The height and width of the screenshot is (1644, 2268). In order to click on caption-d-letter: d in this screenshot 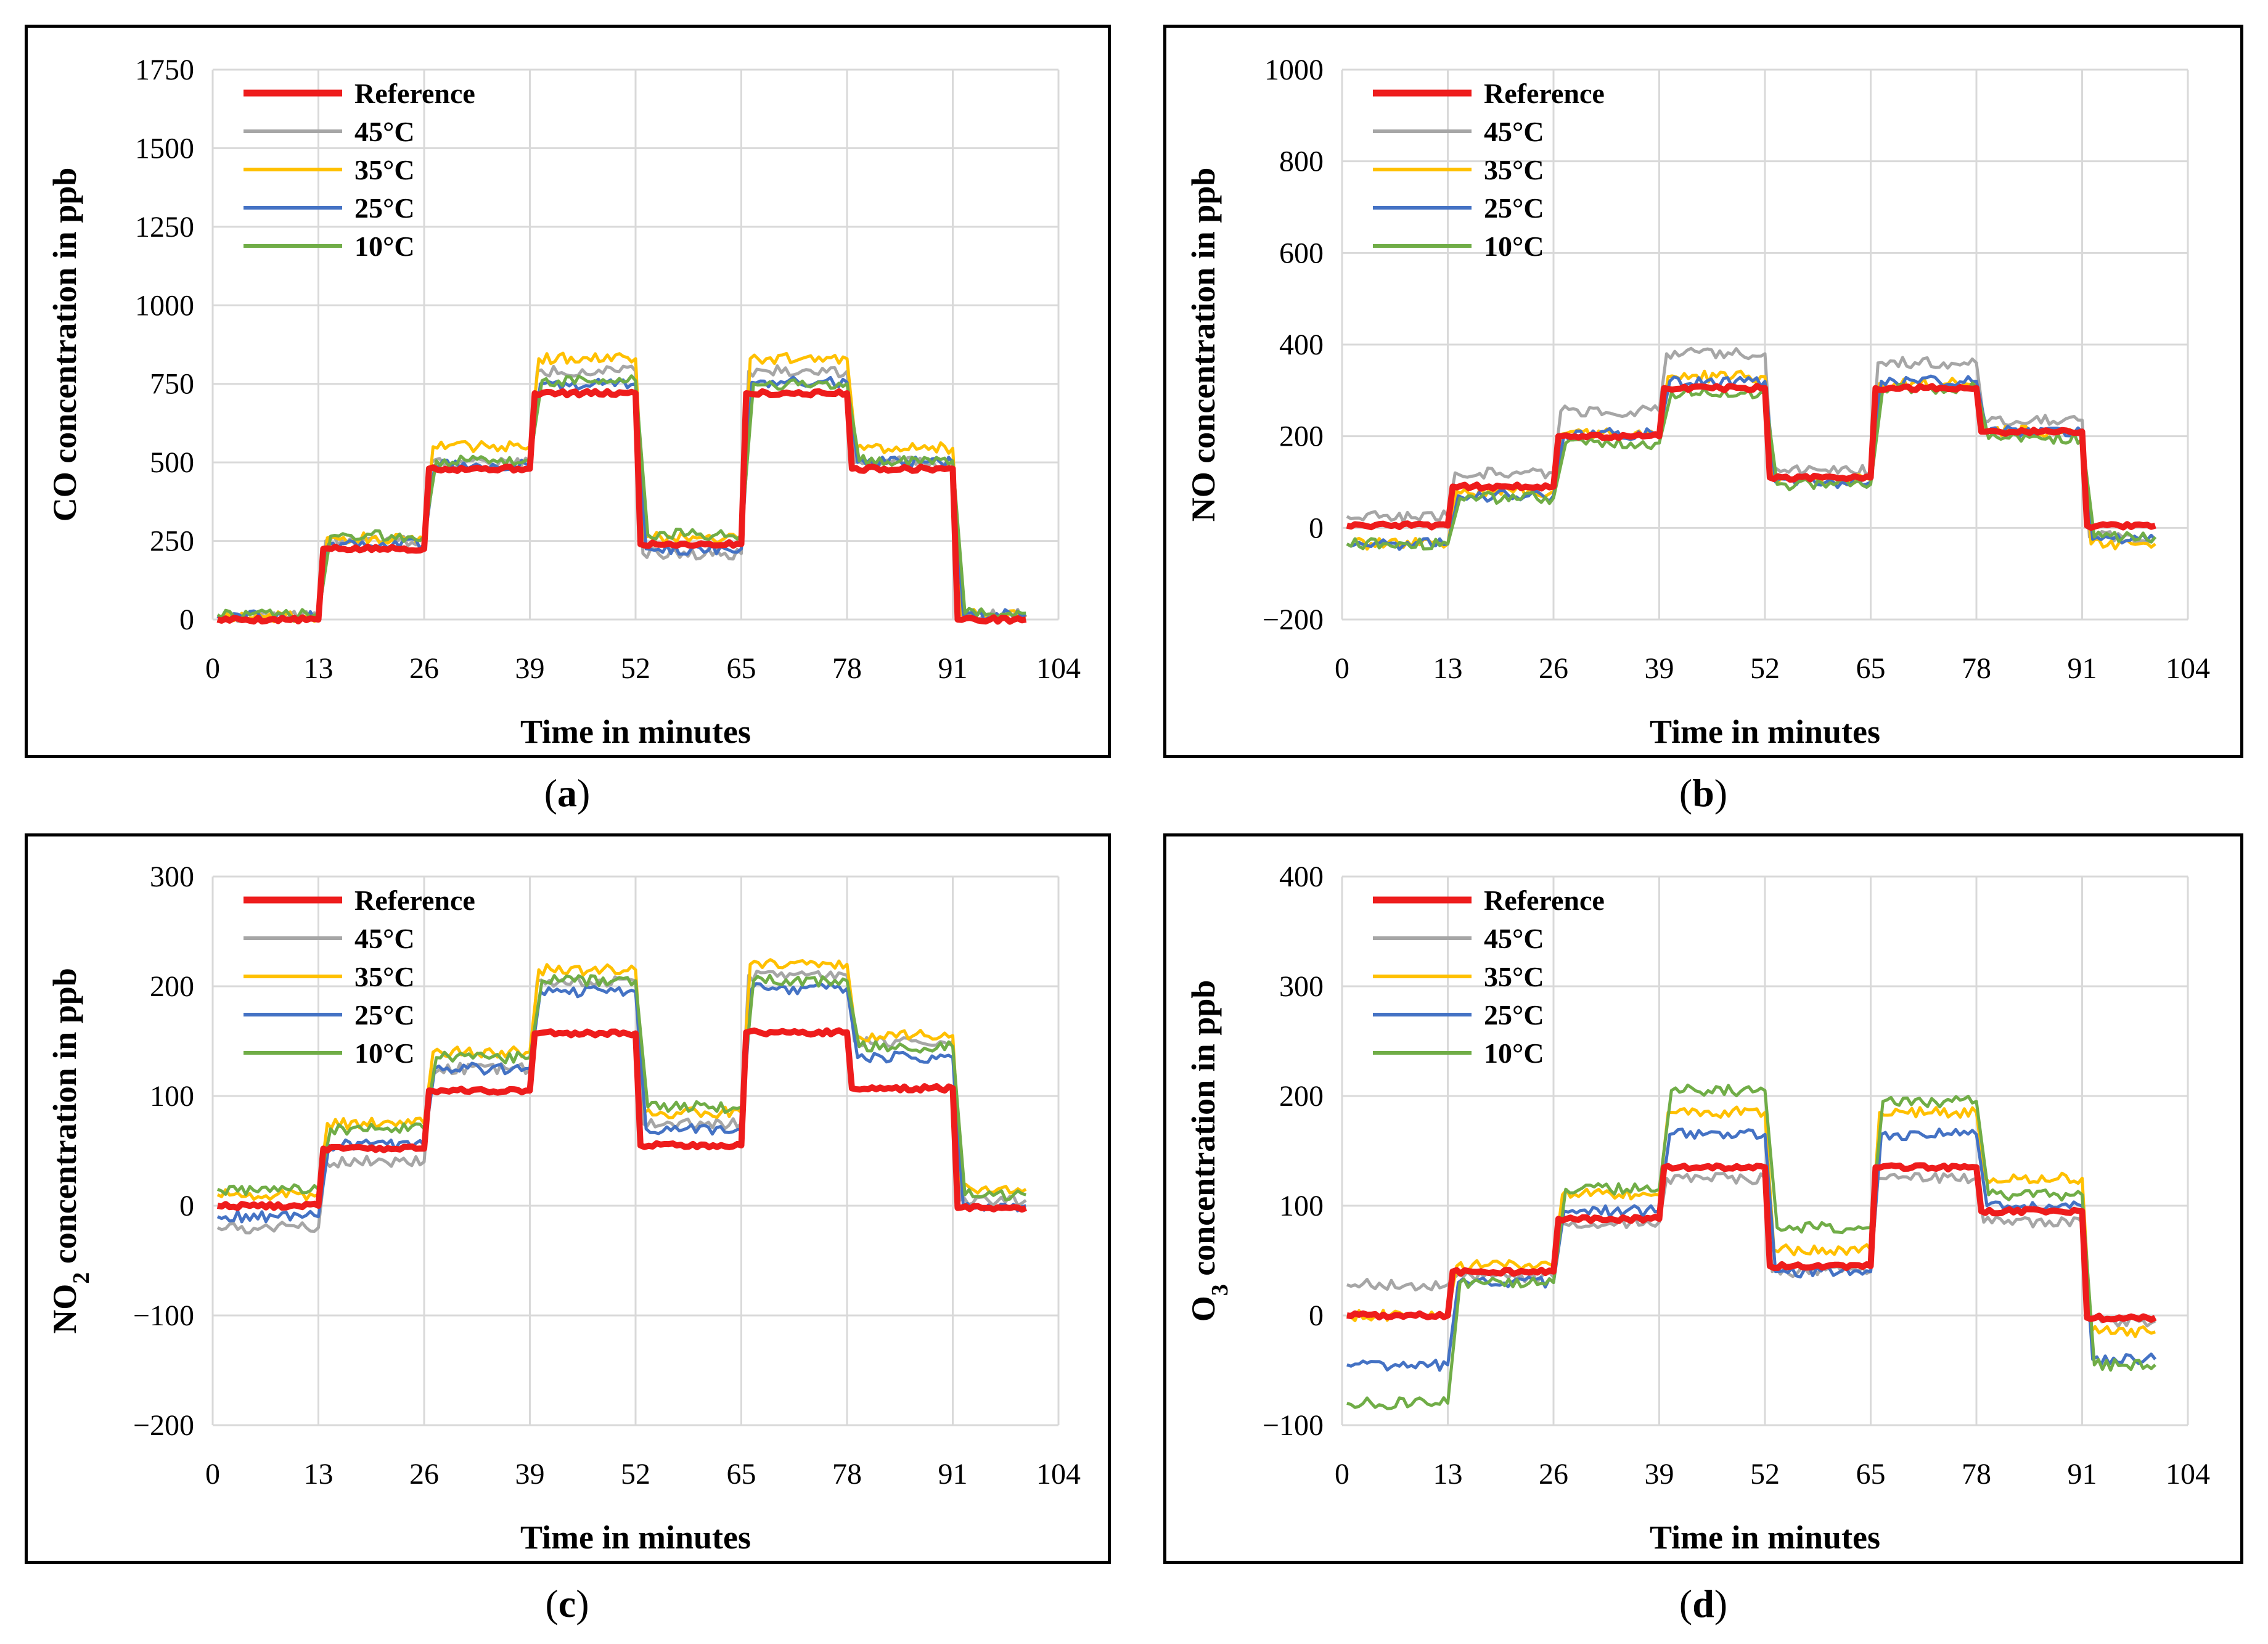, I will do `click(1703, 1604)`.